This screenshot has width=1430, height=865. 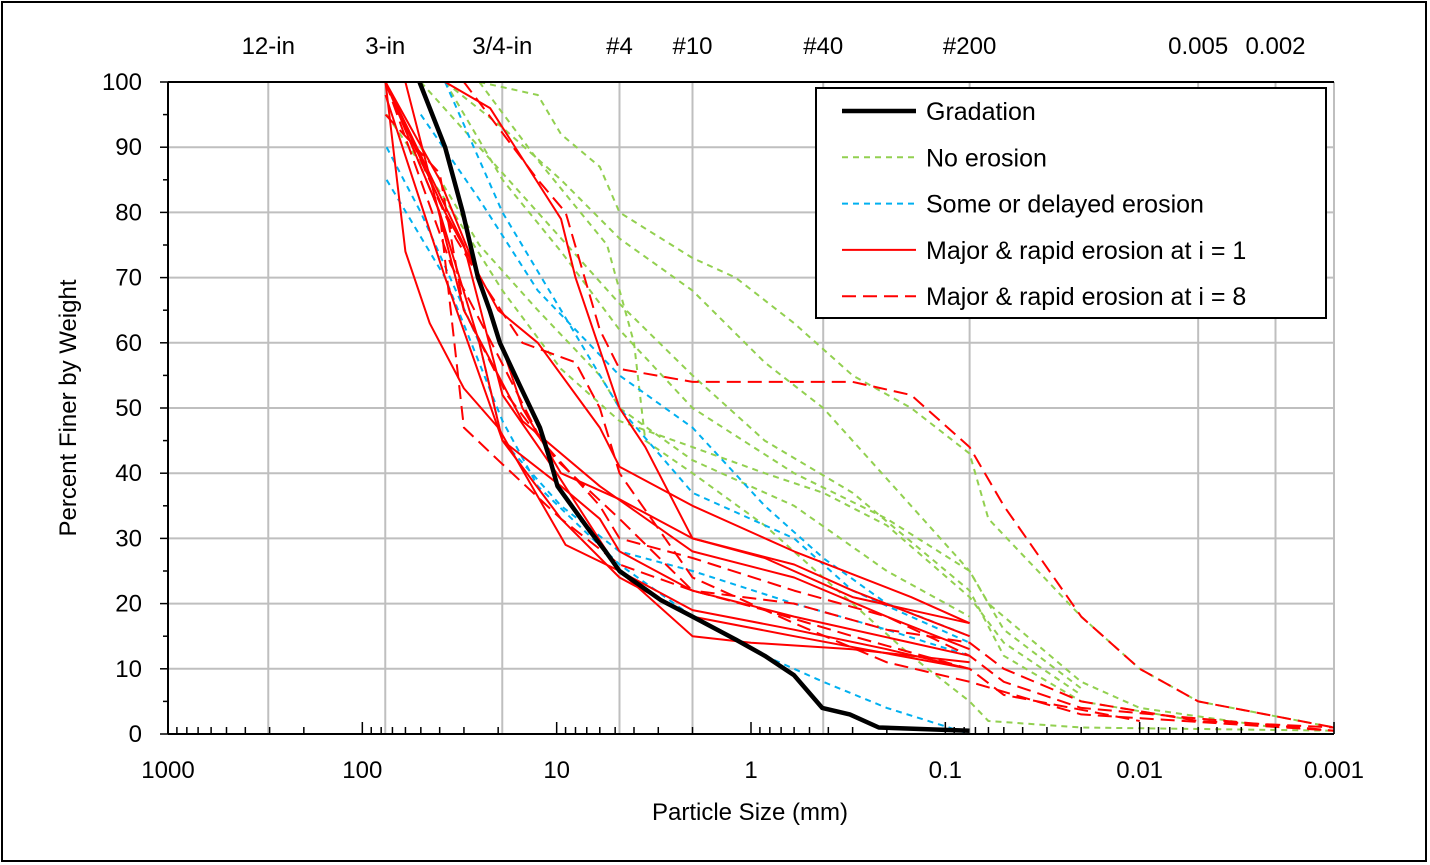 What do you see at coordinates (823, 46) in the screenshot?
I see `sieve-label: #40` at bounding box center [823, 46].